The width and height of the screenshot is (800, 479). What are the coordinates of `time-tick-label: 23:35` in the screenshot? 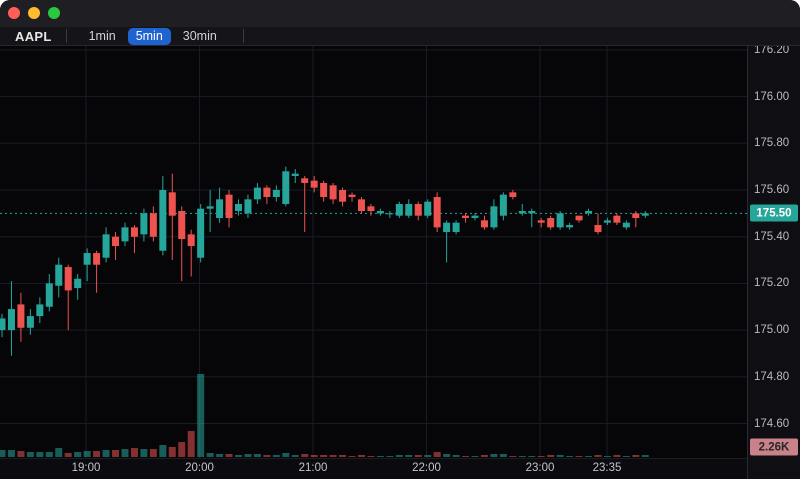 It's located at (607, 468).